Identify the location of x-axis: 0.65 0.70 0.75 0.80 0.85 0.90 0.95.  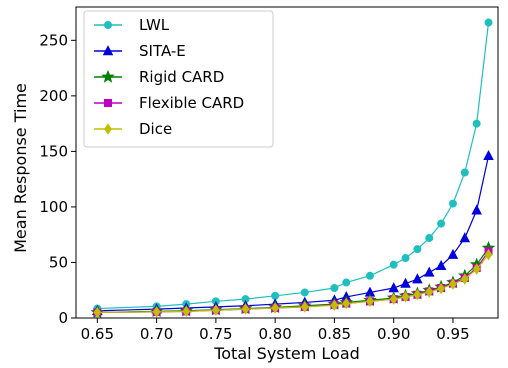
(275, 330).